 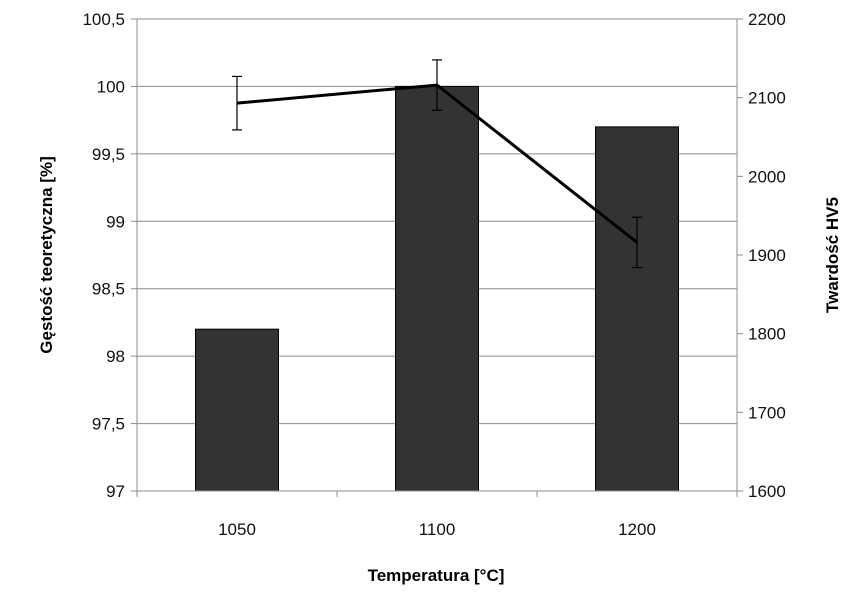 I want to click on y2-tick-label: 1700, so click(x=767, y=412).